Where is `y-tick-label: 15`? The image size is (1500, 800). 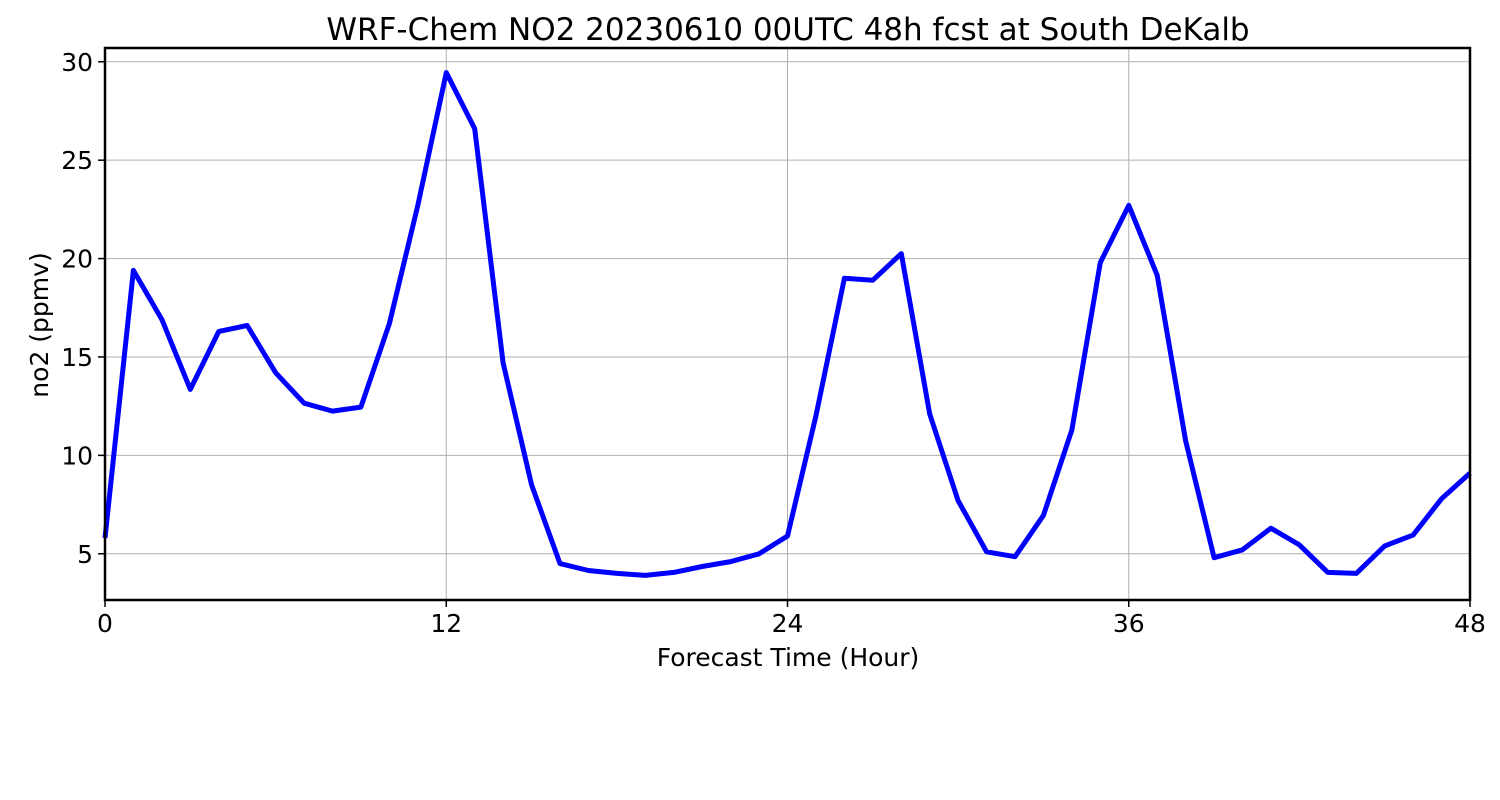
y-tick-label: 15 is located at coordinates (77, 357).